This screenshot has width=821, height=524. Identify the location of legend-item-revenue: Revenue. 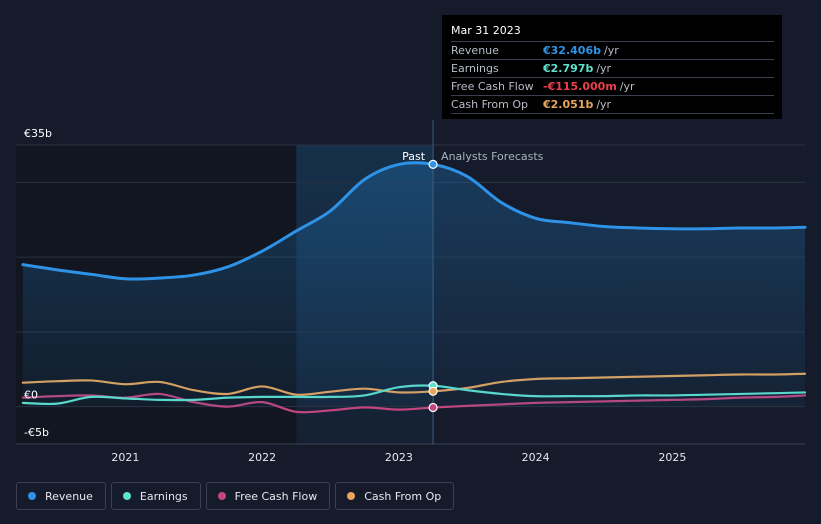
(61, 496).